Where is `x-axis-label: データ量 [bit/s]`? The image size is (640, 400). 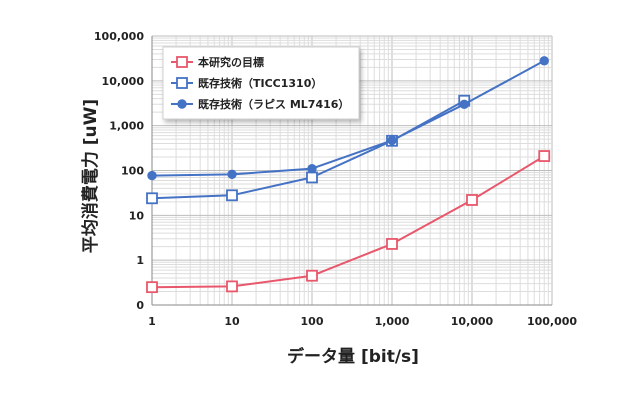 x-axis-label: データ量 [bit/s] is located at coordinates (353, 356).